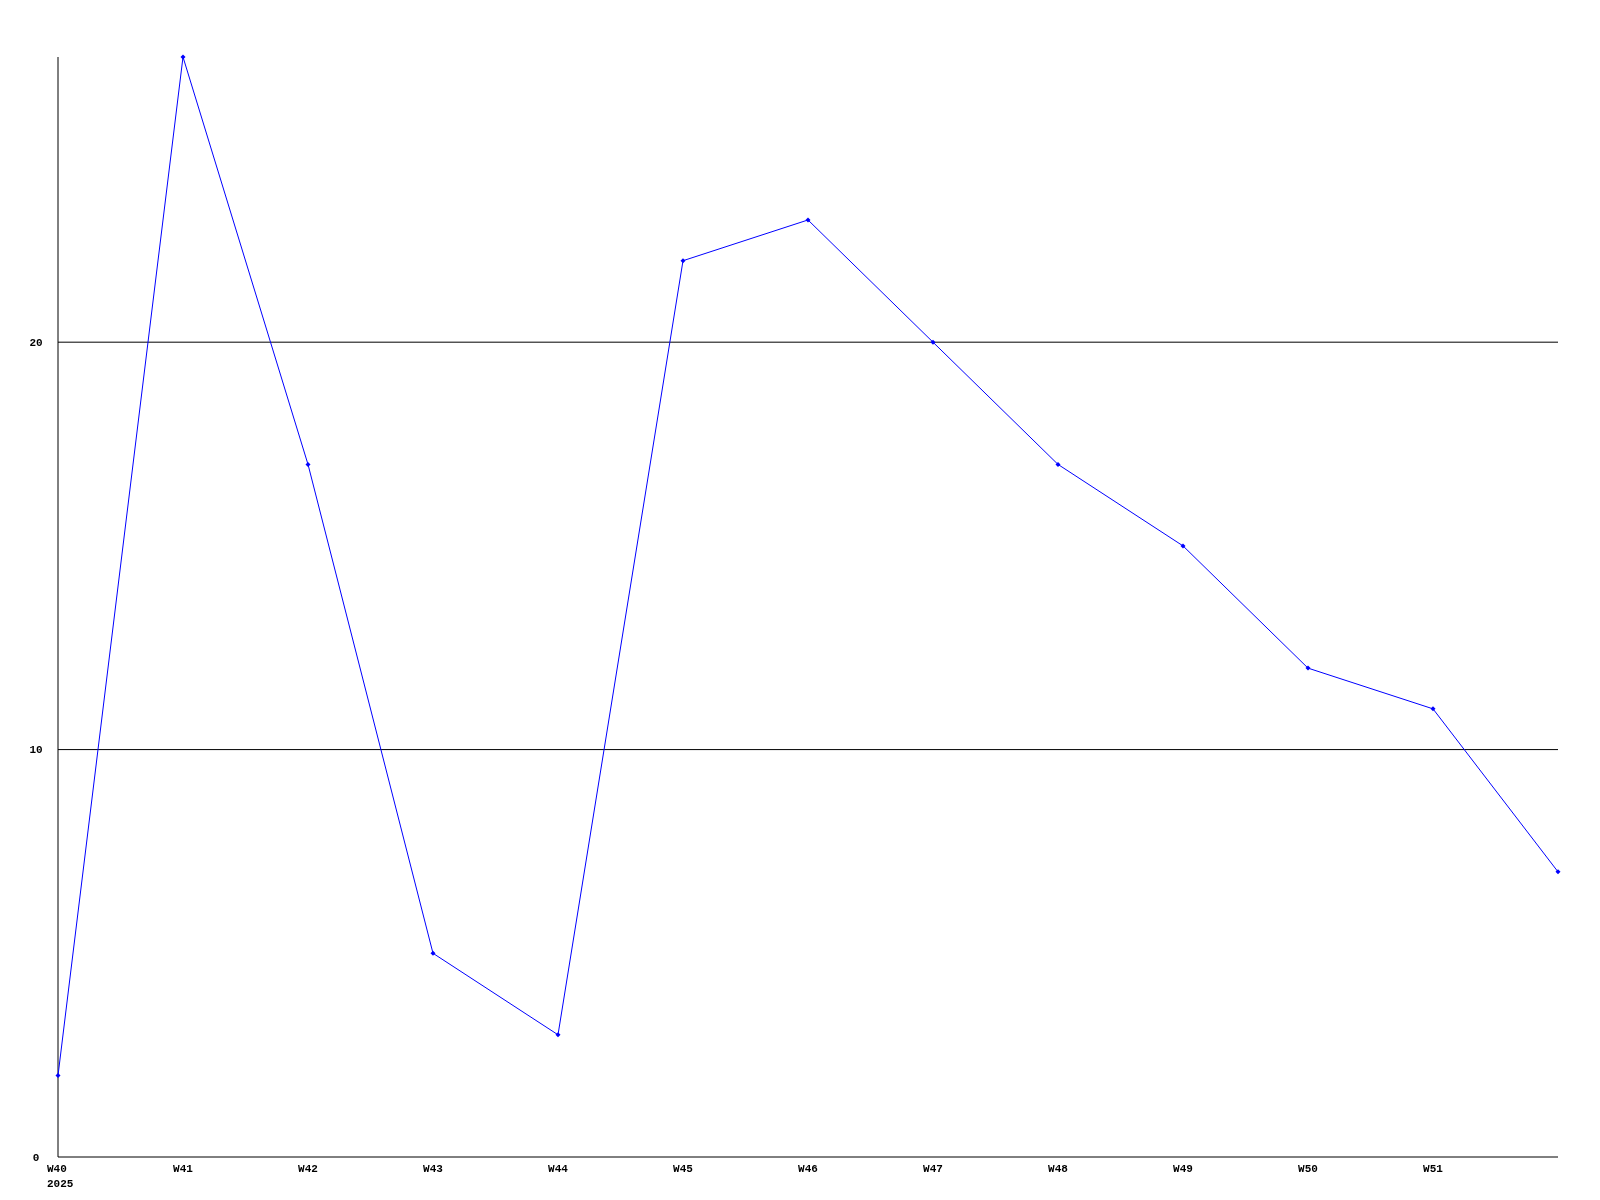 This screenshot has height=1200, width=1600. I want to click on x-tick-label: W41, so click(183, 1169).